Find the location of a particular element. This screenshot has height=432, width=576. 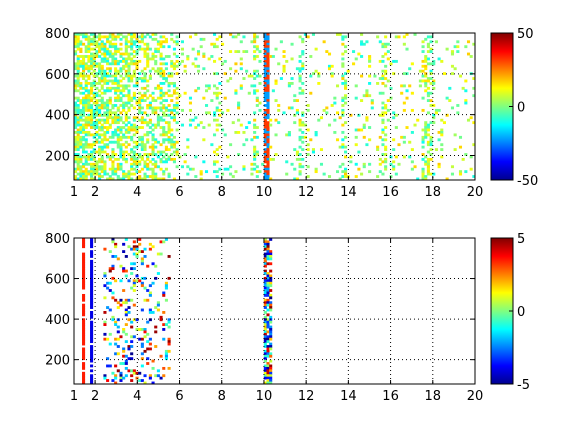

colorbar-tick-label: -50 is located at coordinates (527, 181).